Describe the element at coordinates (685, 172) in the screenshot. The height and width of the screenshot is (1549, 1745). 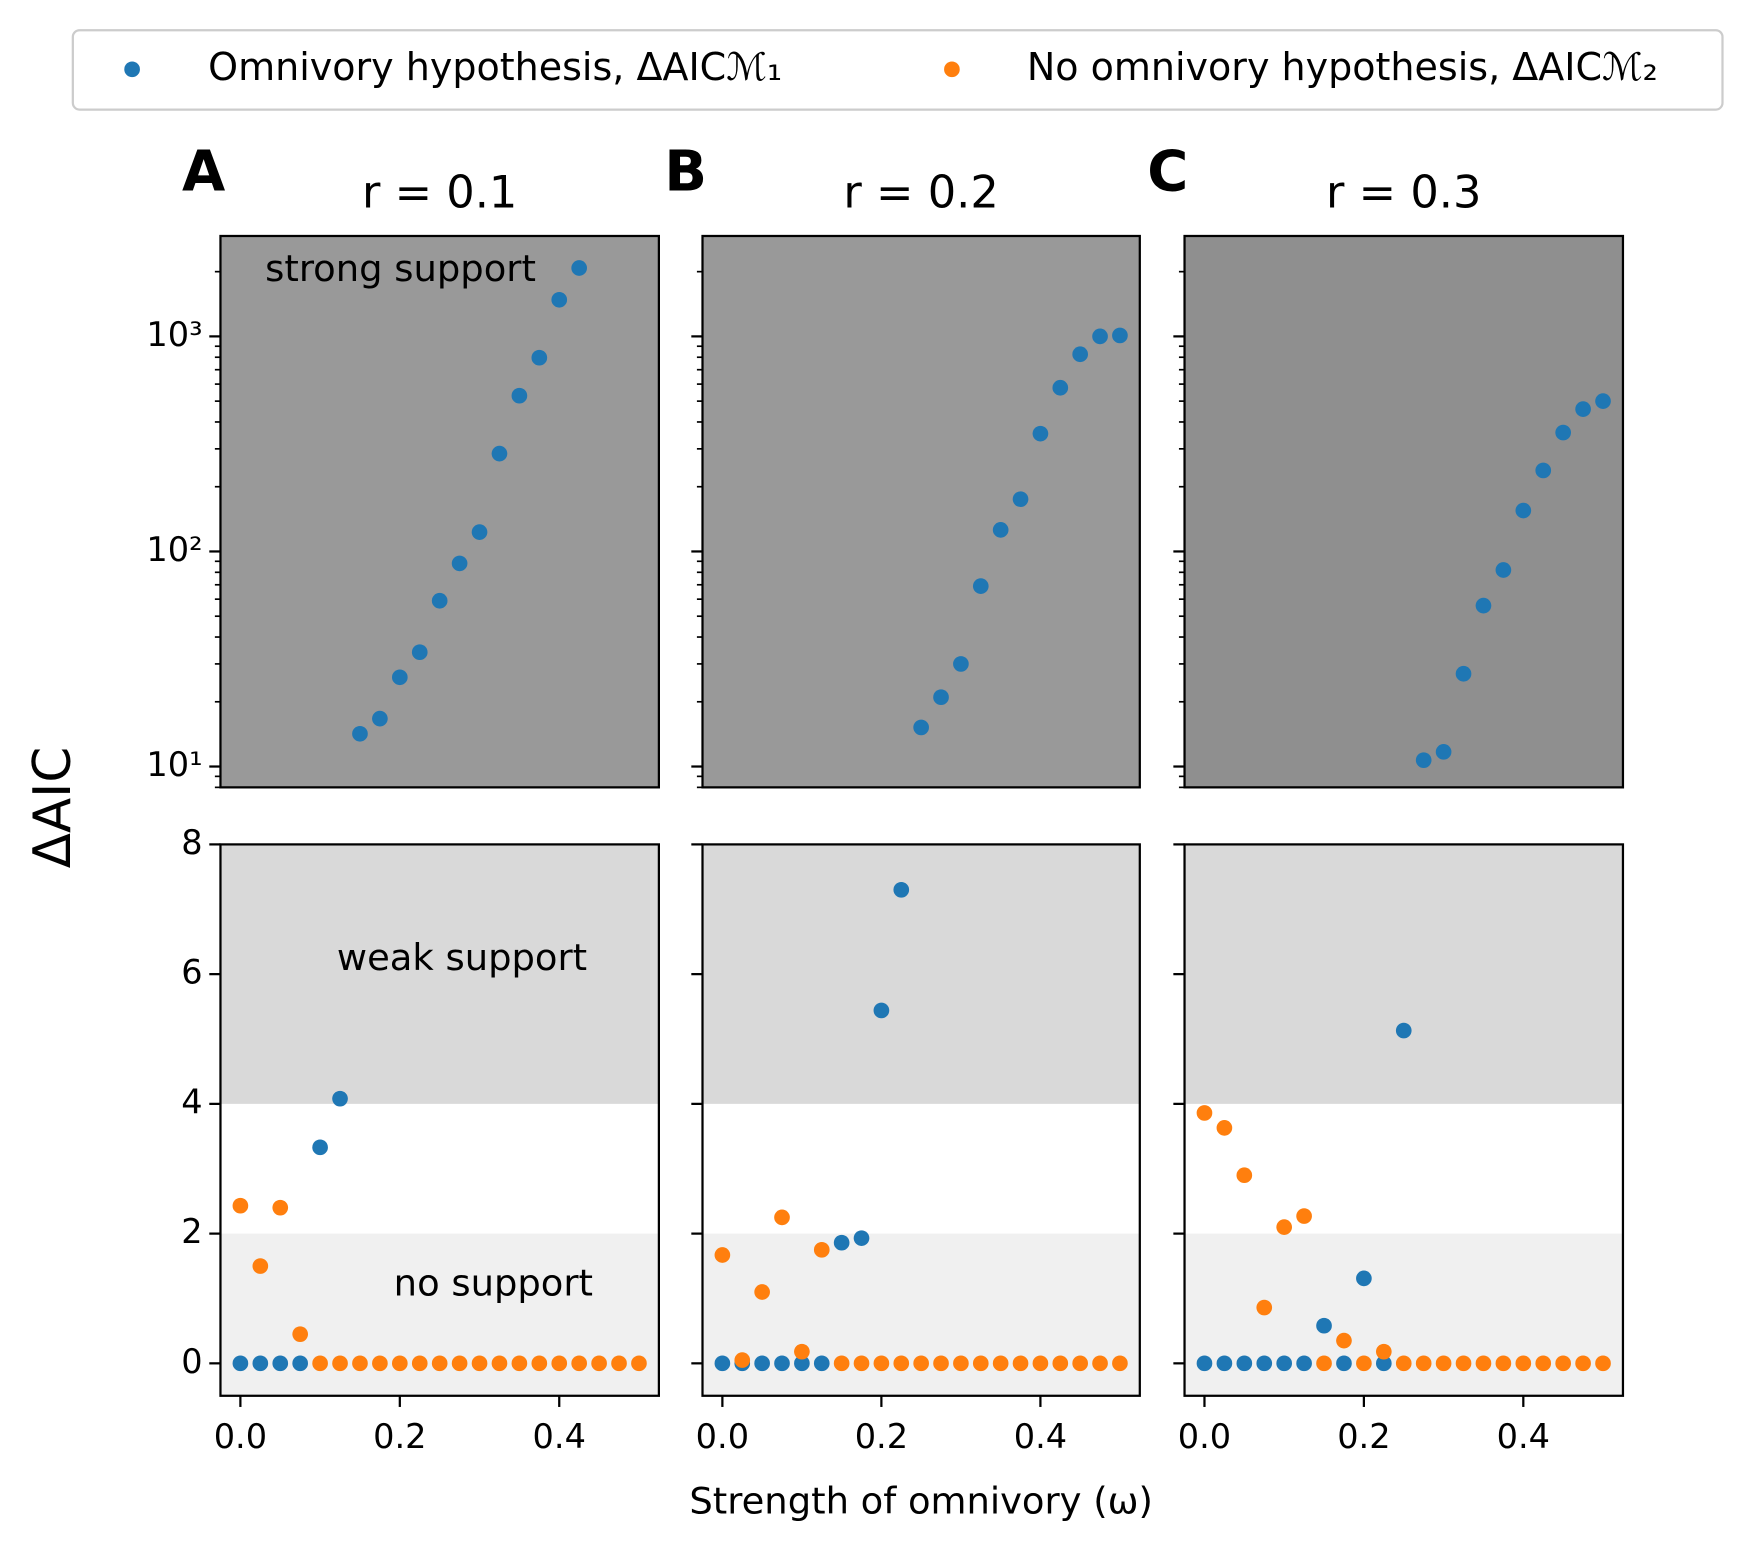
I see `panel-letter: B` at that location.